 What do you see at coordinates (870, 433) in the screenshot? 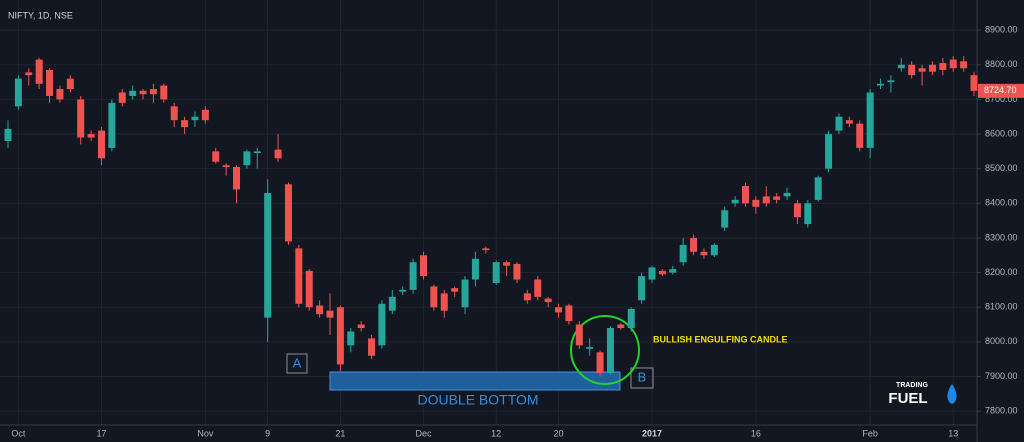
I see `x-tick-label: Feb` at bounding box center [870, 433].